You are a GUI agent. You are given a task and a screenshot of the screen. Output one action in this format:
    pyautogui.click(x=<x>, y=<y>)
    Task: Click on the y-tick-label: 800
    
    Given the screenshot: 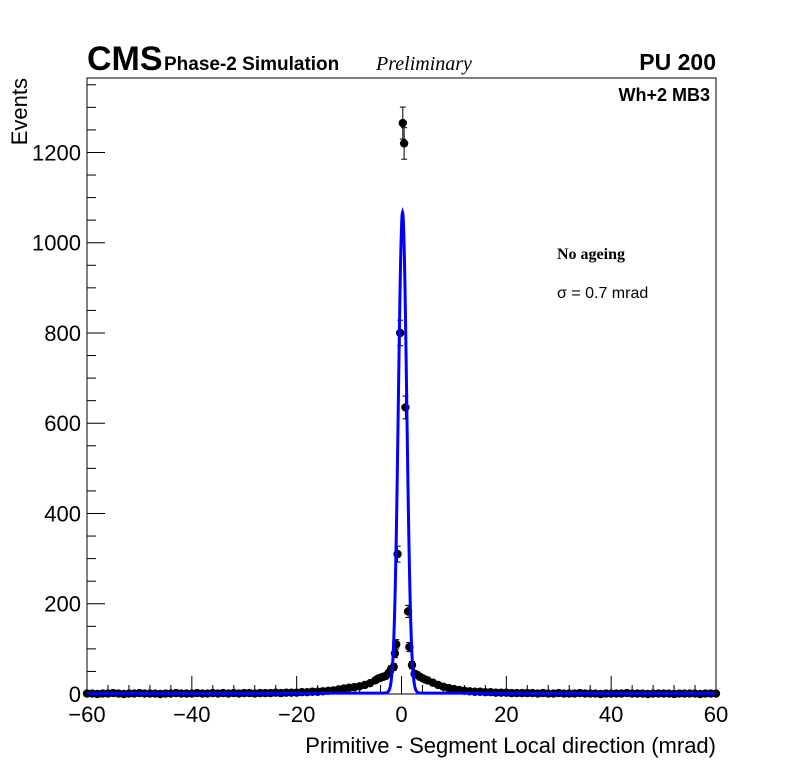 What is the action you would take?
    pyautogui.click(x=62, y=333)
    